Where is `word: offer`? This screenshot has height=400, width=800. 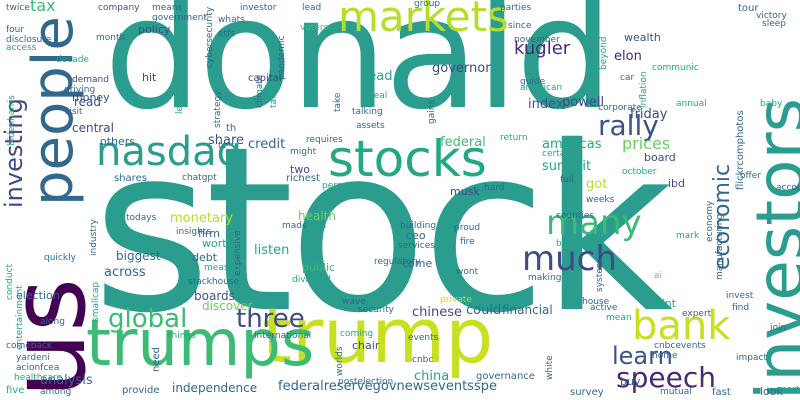
word: offer is located at coordinates (750, 176).